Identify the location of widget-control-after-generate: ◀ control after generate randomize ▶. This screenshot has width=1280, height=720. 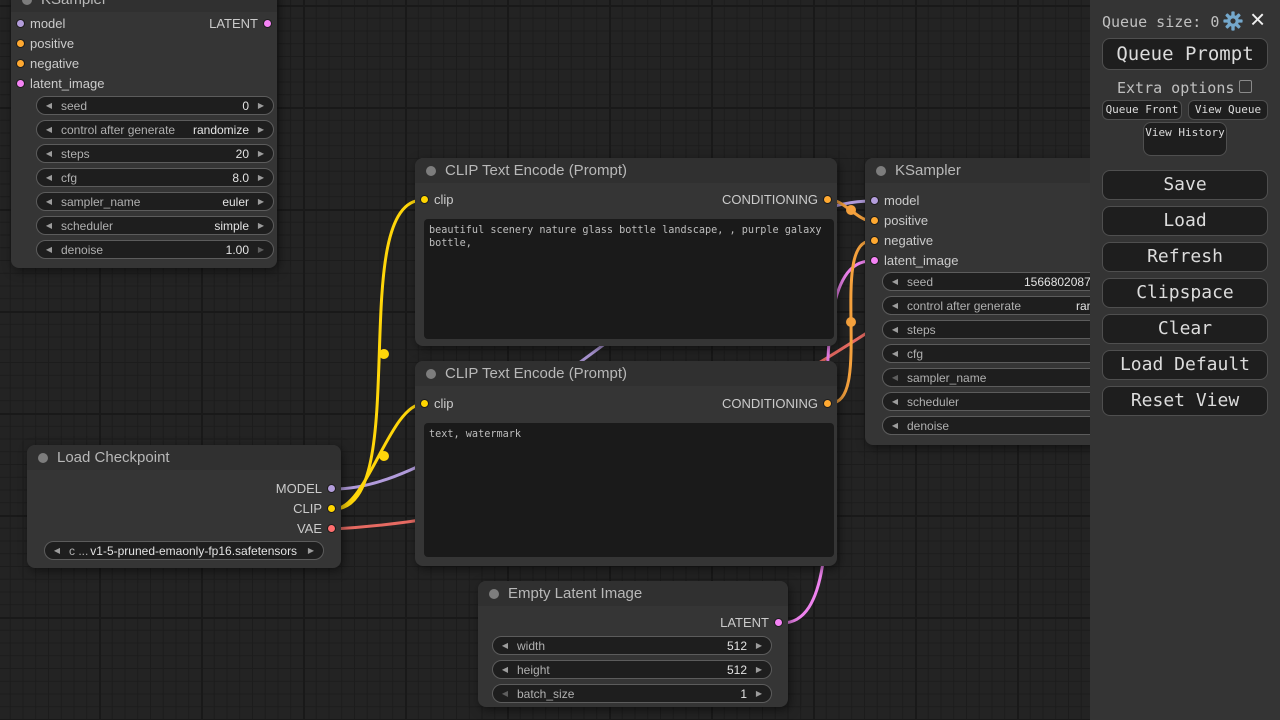
(155, 129).